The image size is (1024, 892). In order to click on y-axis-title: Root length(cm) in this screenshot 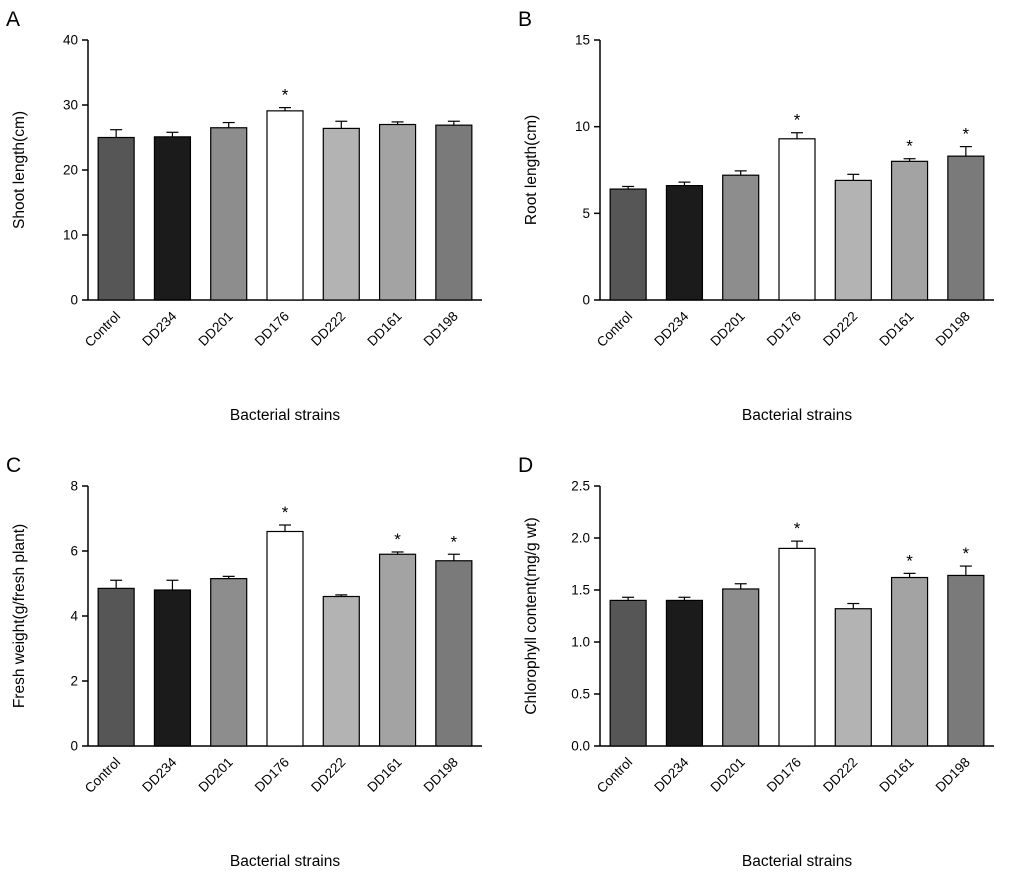, I will do `click(531, 170)`.